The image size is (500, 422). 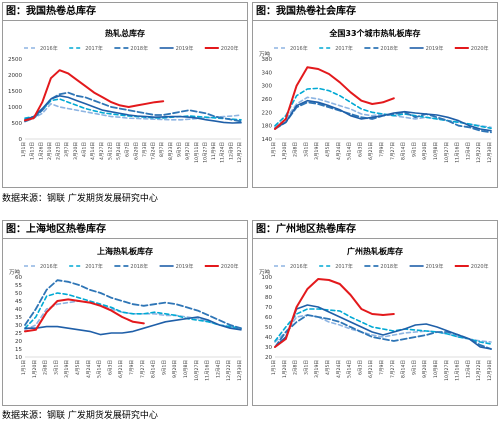 What do you see at coordinates (468, 151) in the screenshot?
I see `x-tick-label: 12月4日` at bounding box center [468, 151].